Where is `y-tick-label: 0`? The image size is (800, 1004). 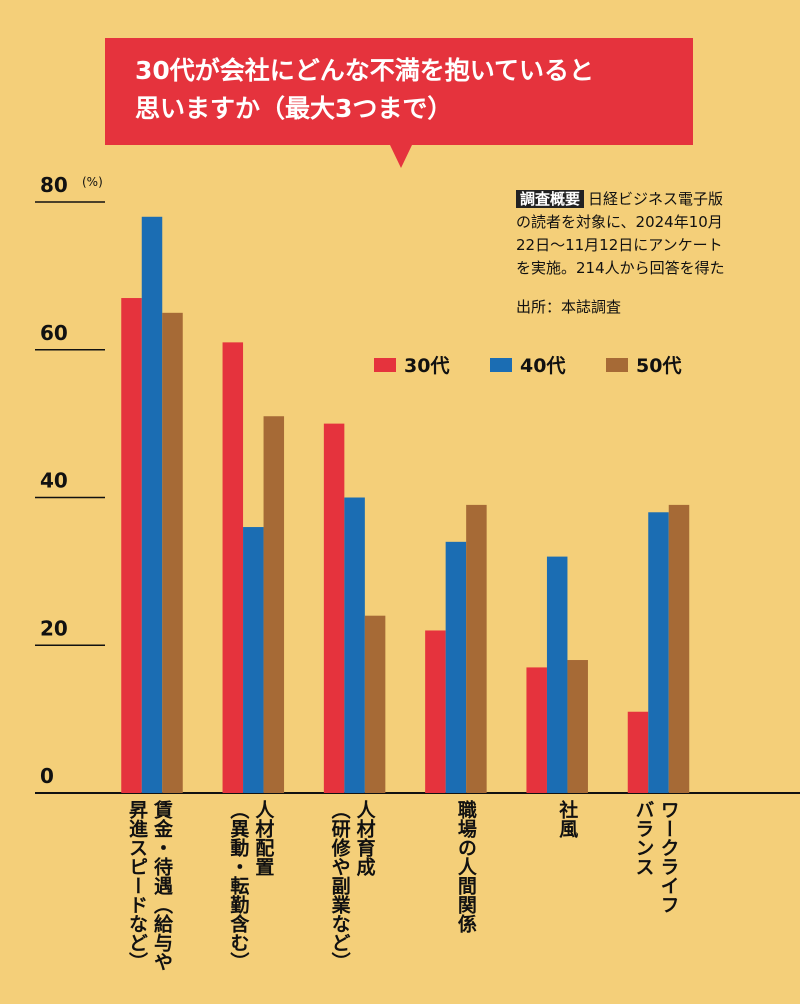
y-tick-label: 0 is located at coordinates (47, 776).